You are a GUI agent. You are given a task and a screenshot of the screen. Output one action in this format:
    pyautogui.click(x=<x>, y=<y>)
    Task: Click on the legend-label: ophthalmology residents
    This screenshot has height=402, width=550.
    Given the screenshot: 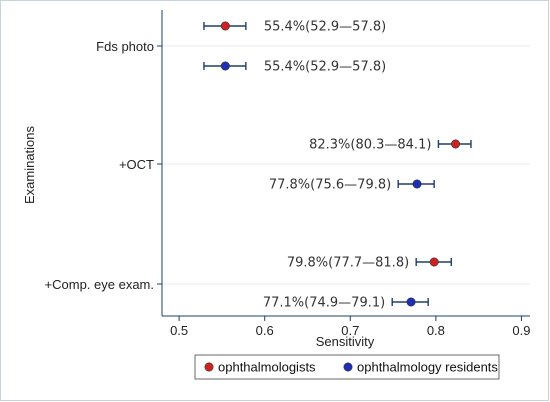 What is the action you would take?
    pyautogui.click(x=427, y=367)
    